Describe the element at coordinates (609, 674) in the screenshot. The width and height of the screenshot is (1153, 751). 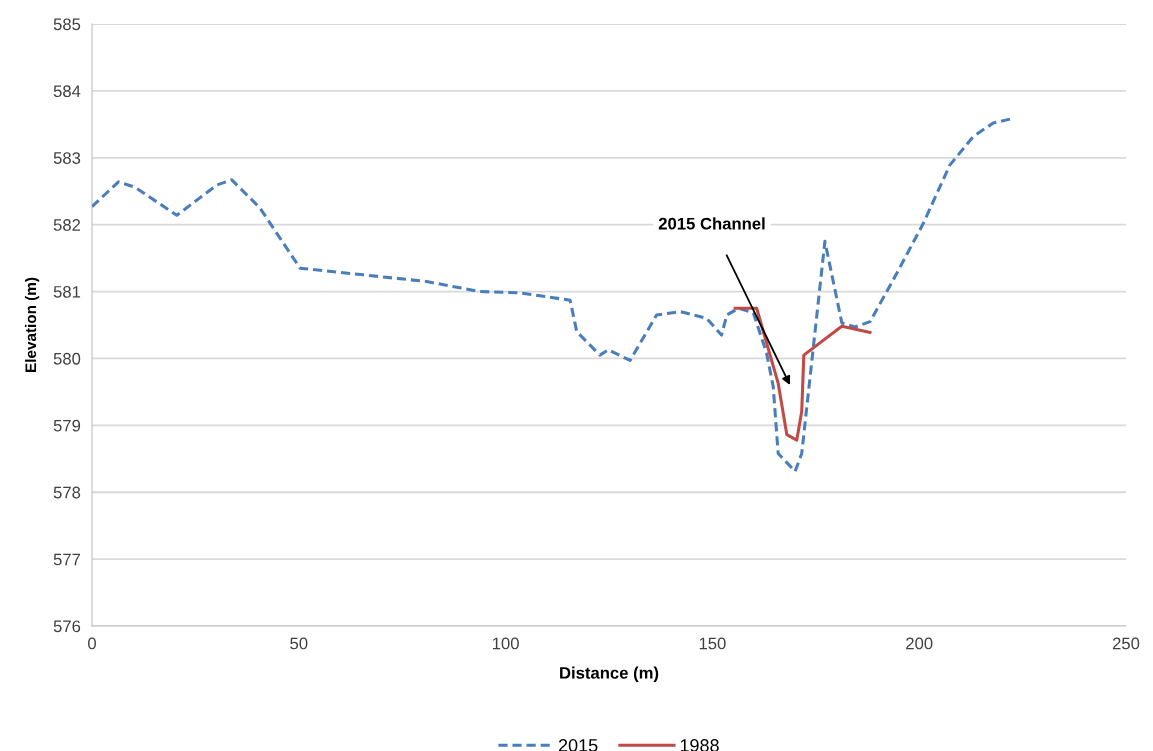
I see `x-axis-title: Distance (m)` at that location.